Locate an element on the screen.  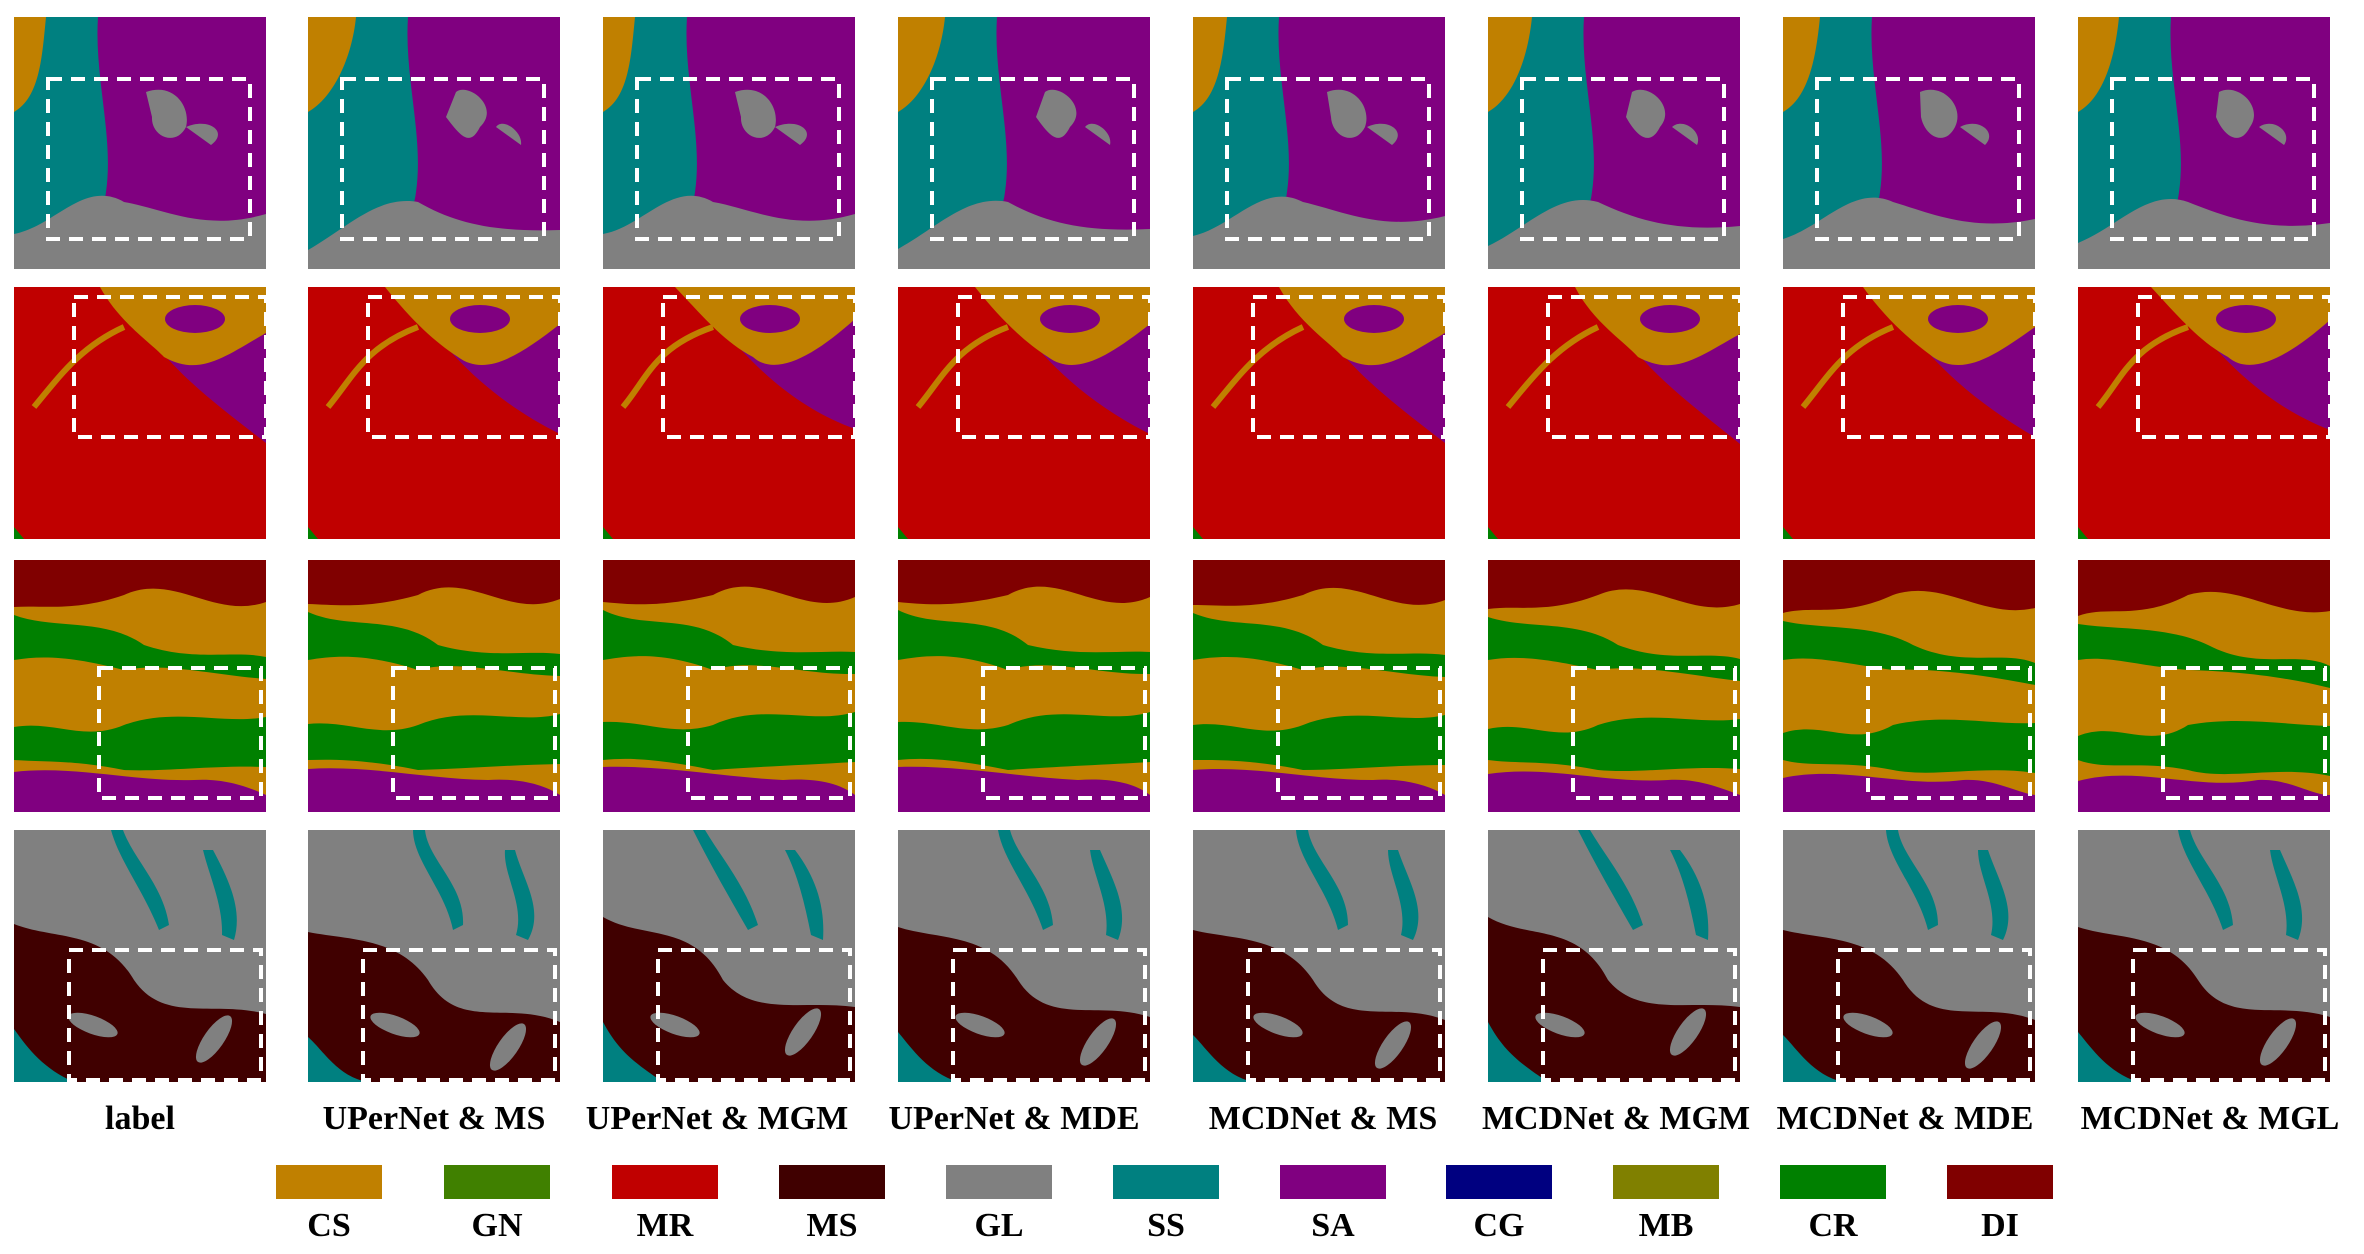
column-label: MCDNet & MS is located at coordinates (1323, 1118).